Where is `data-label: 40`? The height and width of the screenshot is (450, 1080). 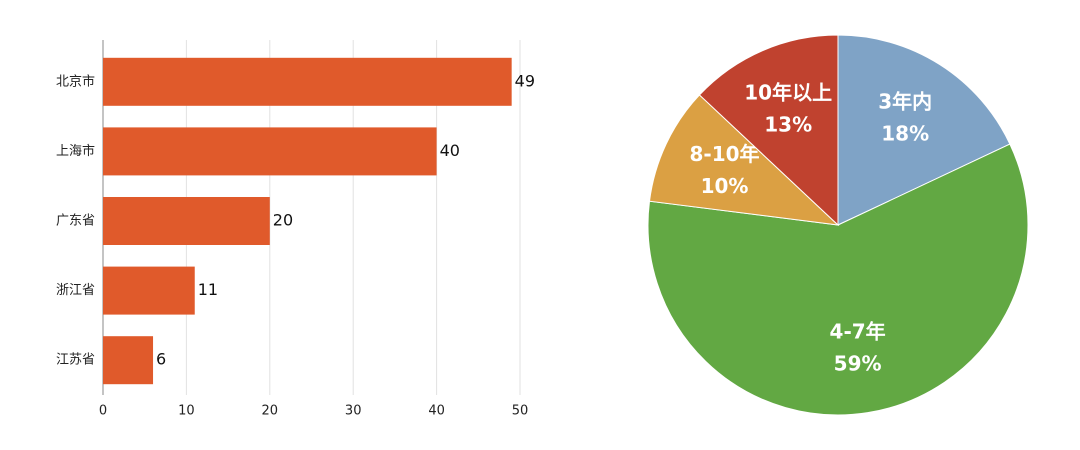 data-label: 40 is located at coordinates (450, 150).